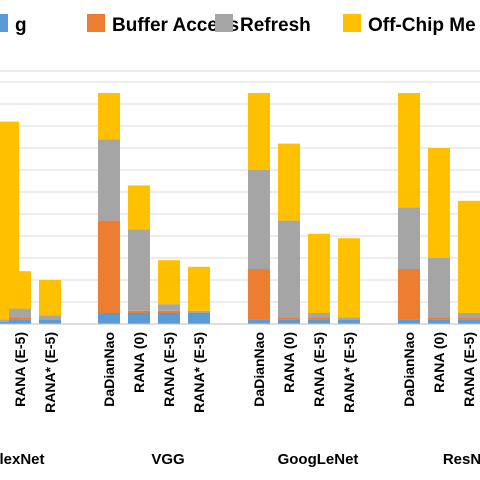  I want to click on bar-segment-ResN-2-refresh, so click(469, 315).